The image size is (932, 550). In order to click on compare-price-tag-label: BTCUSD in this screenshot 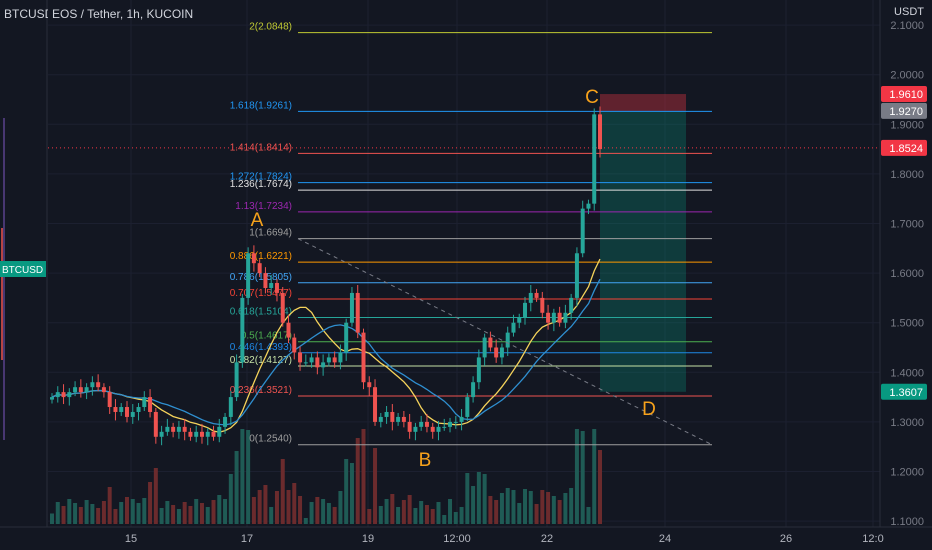, I will do `click(22, 270)`.